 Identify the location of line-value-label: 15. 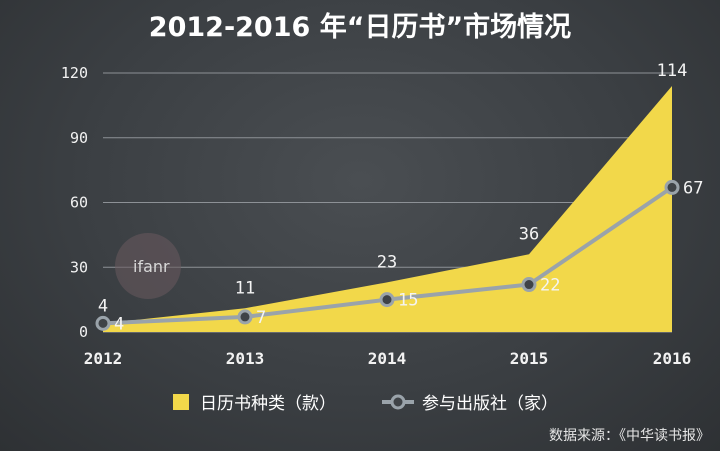
(408, 301).